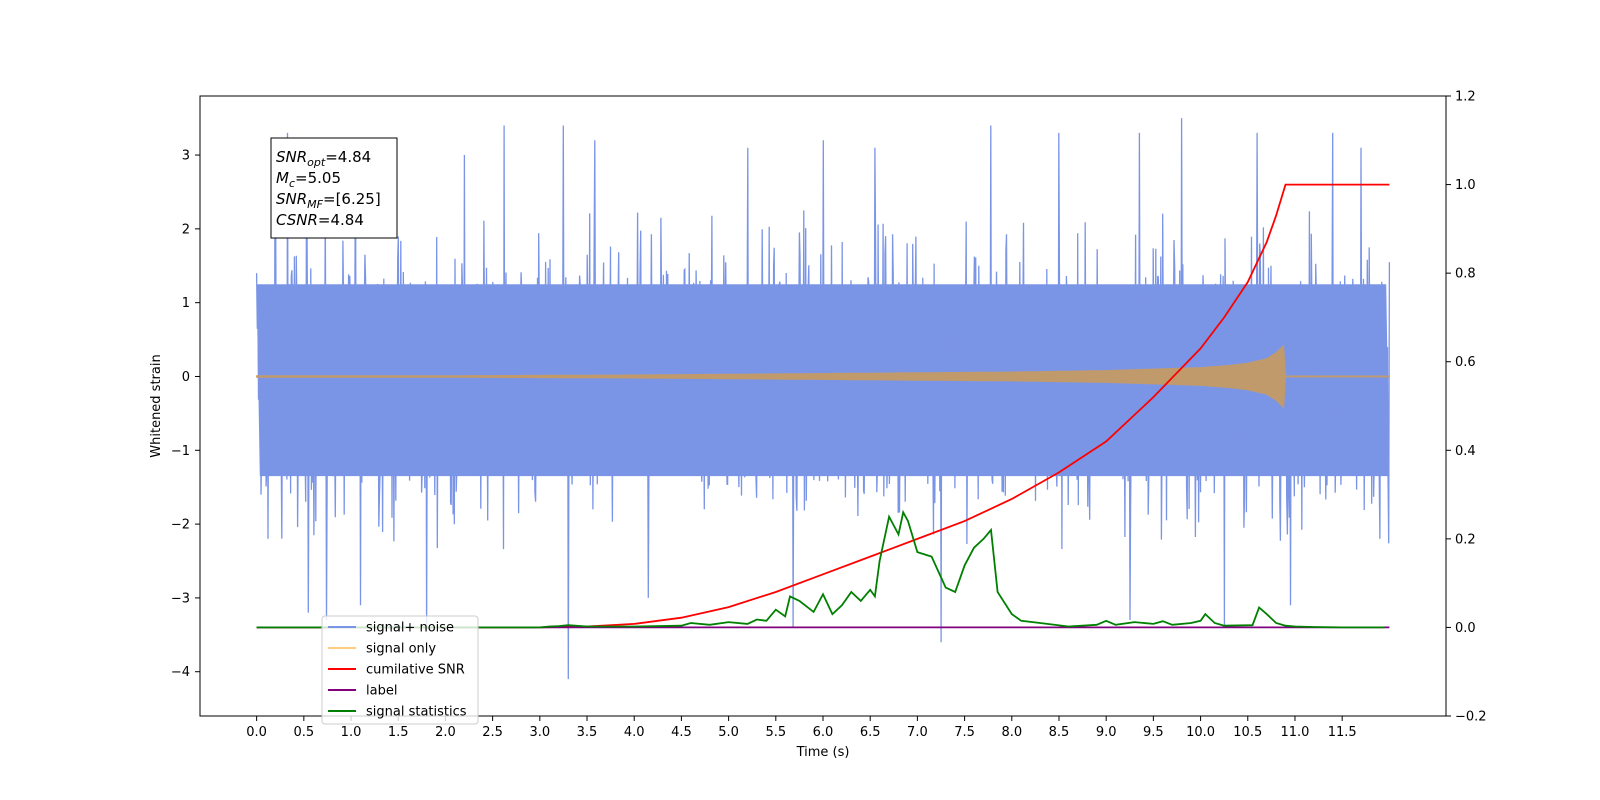  Describe the element at coordinates (964, 732) in the screenshot. I see `x-tick-label: 7.5` at that location.